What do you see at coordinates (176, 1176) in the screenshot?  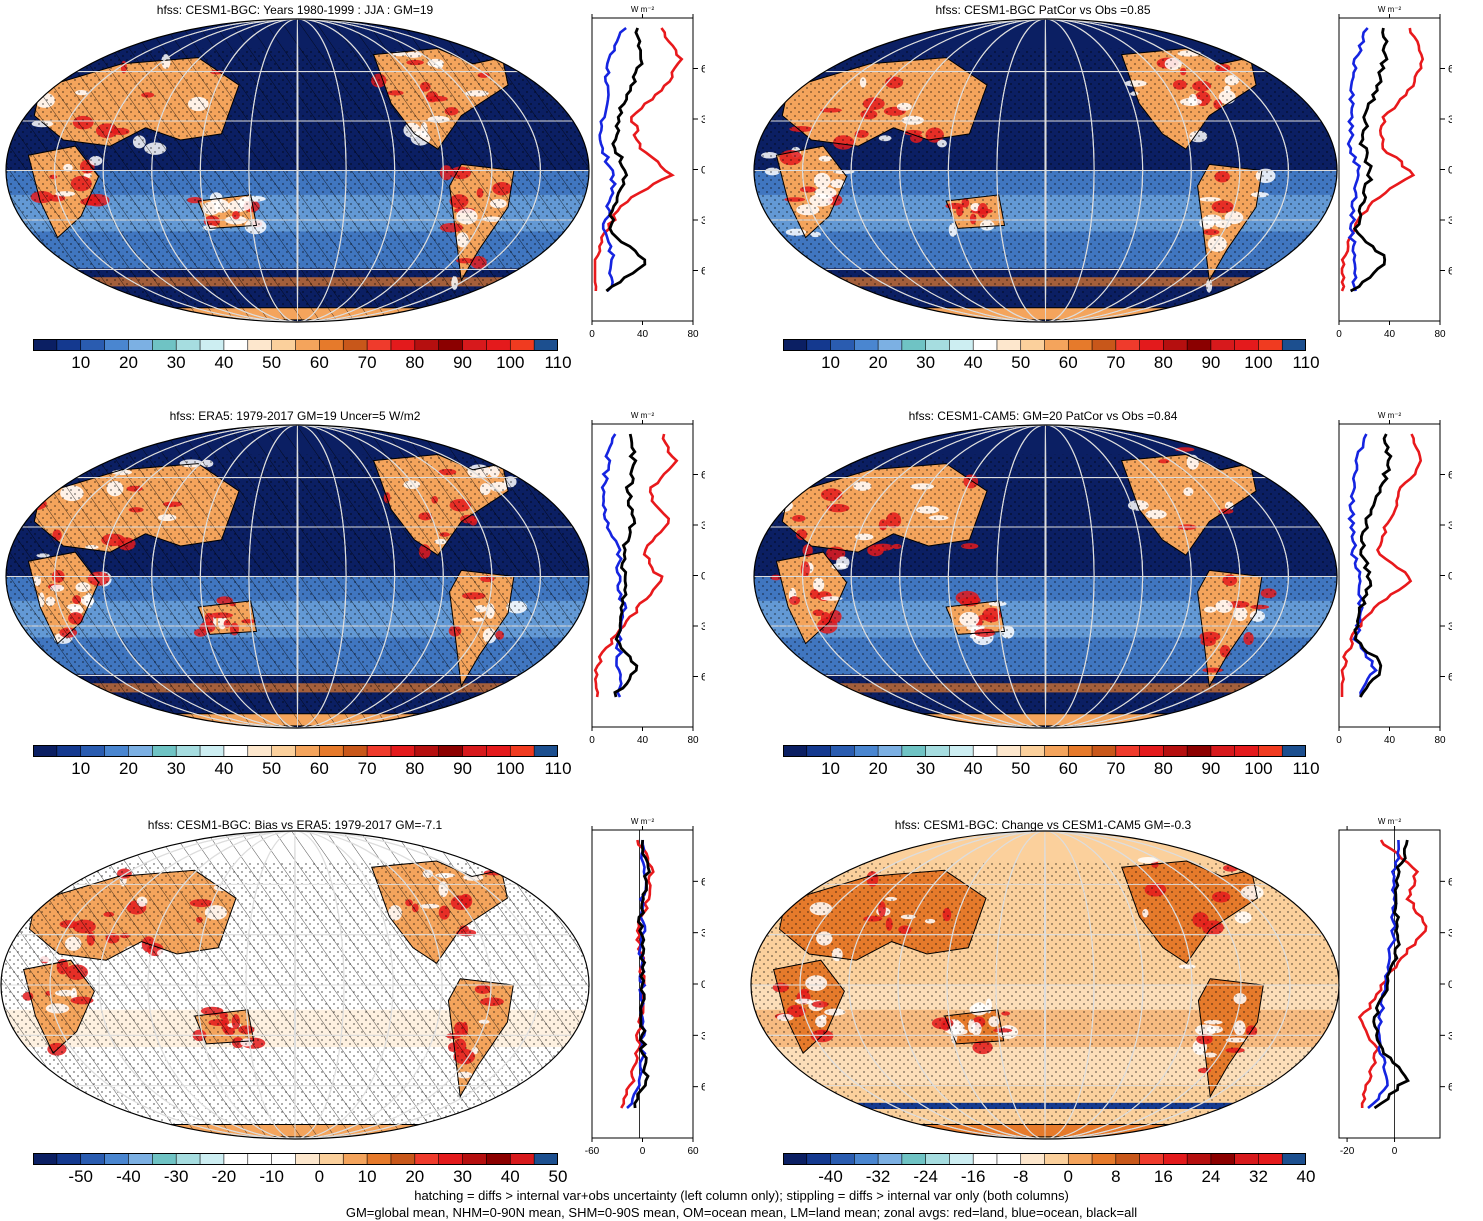 I see `colorbar-tick-label: -30` at bounding box center [176, 1176].